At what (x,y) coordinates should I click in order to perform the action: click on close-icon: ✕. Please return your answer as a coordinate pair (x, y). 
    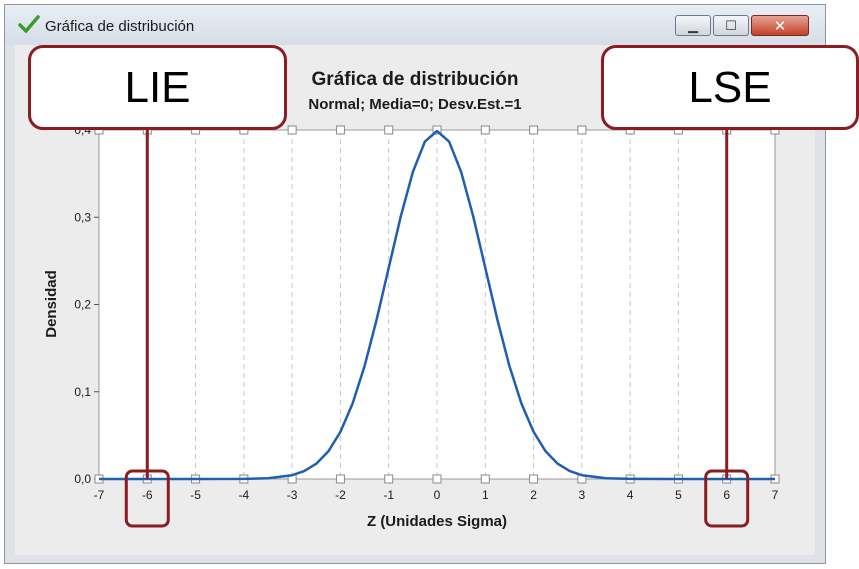
    Looking at the image, I should click on (780, 26).